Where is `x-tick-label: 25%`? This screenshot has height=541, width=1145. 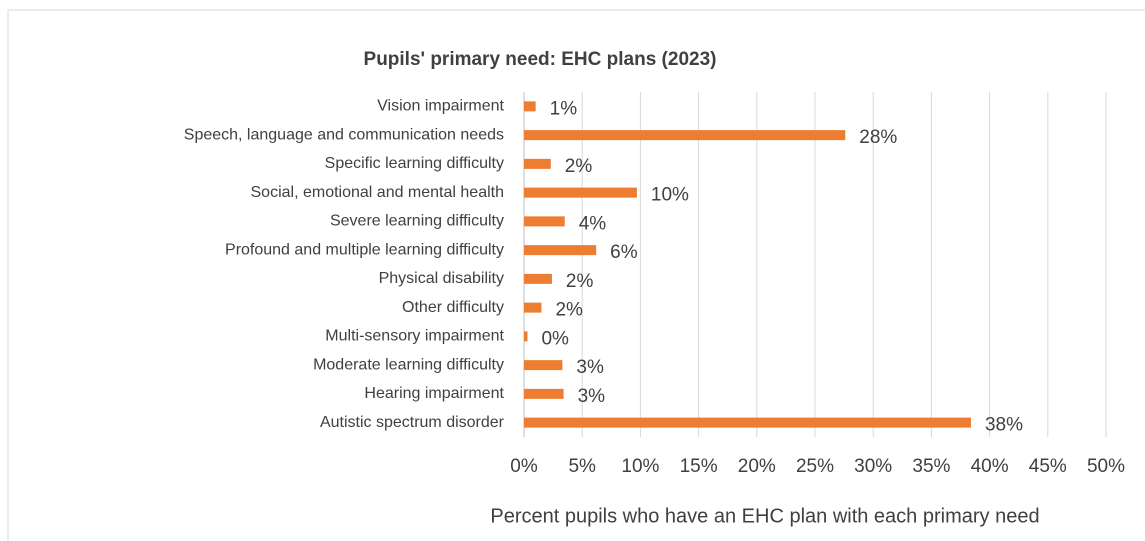
x-tick-label: 25% is located at coordinates (815, 466).